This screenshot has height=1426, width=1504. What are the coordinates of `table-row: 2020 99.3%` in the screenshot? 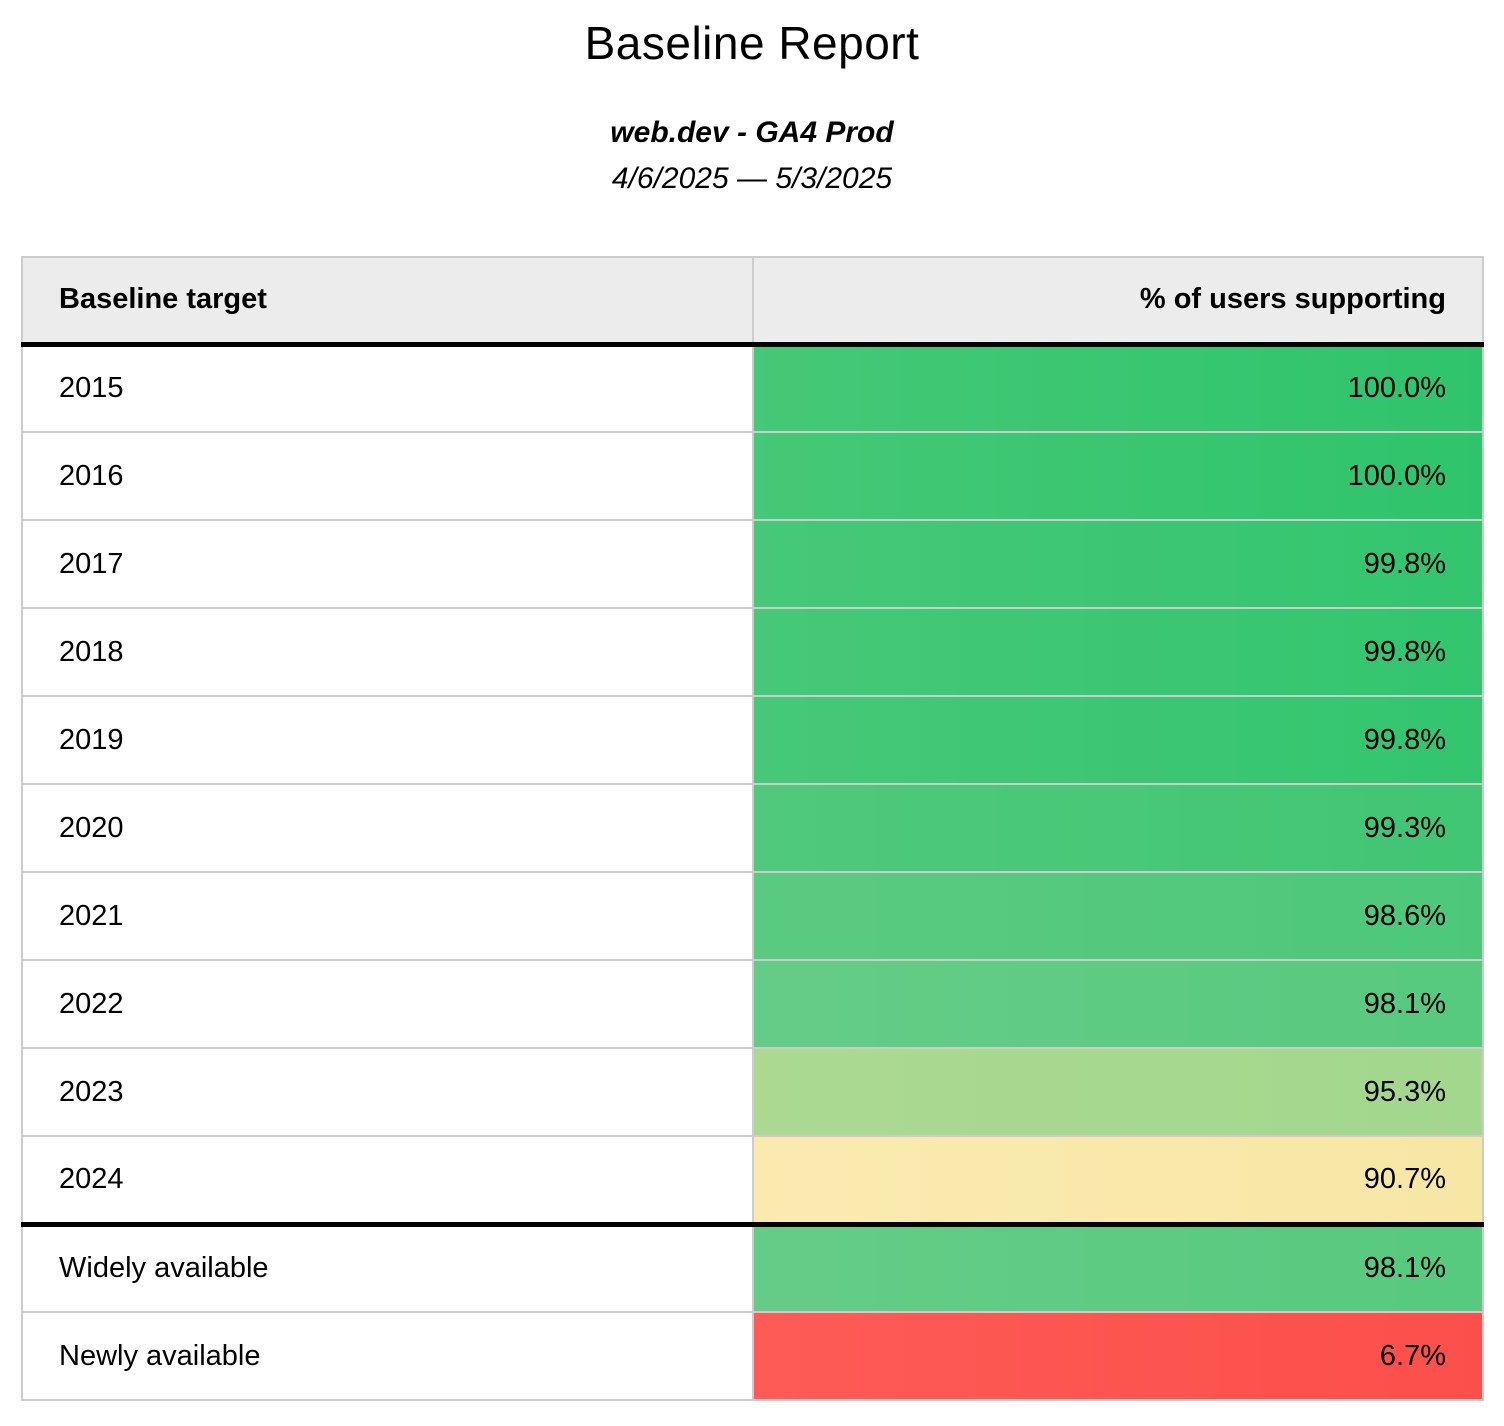 It's located at (752, 828).